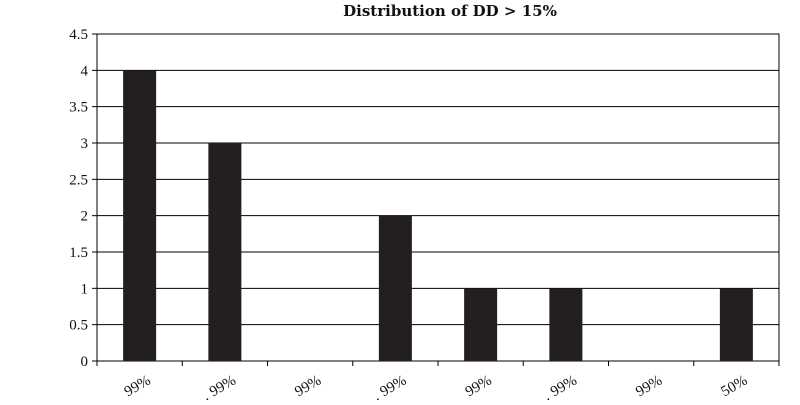 The width and height of the screenshot is (800, 405). I want to click on y-tick-label: 2, so click(85, 217).